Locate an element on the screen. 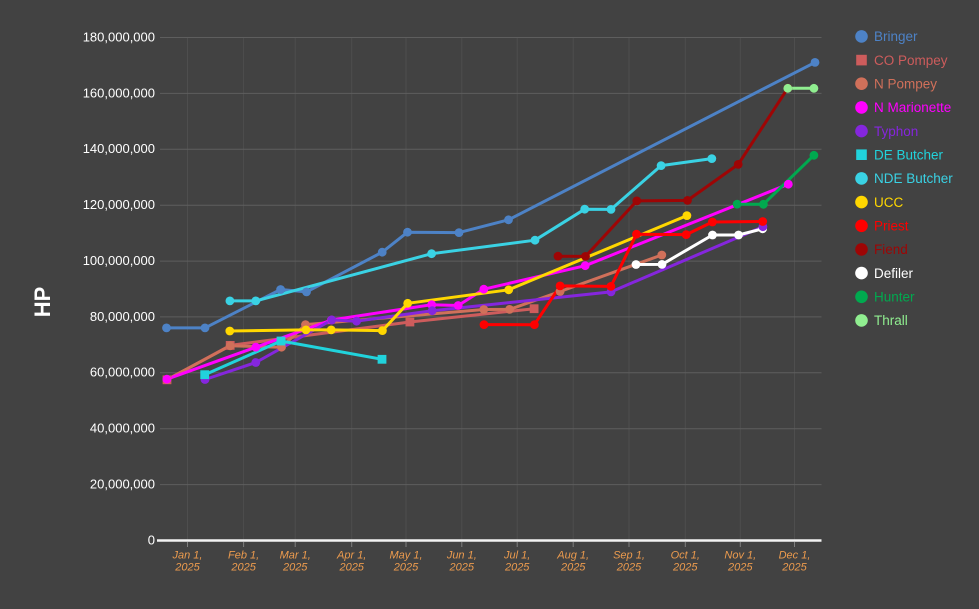 This screenshot has width=979, height=609. svg-text: Bringer is located at coordinates (896, 36).